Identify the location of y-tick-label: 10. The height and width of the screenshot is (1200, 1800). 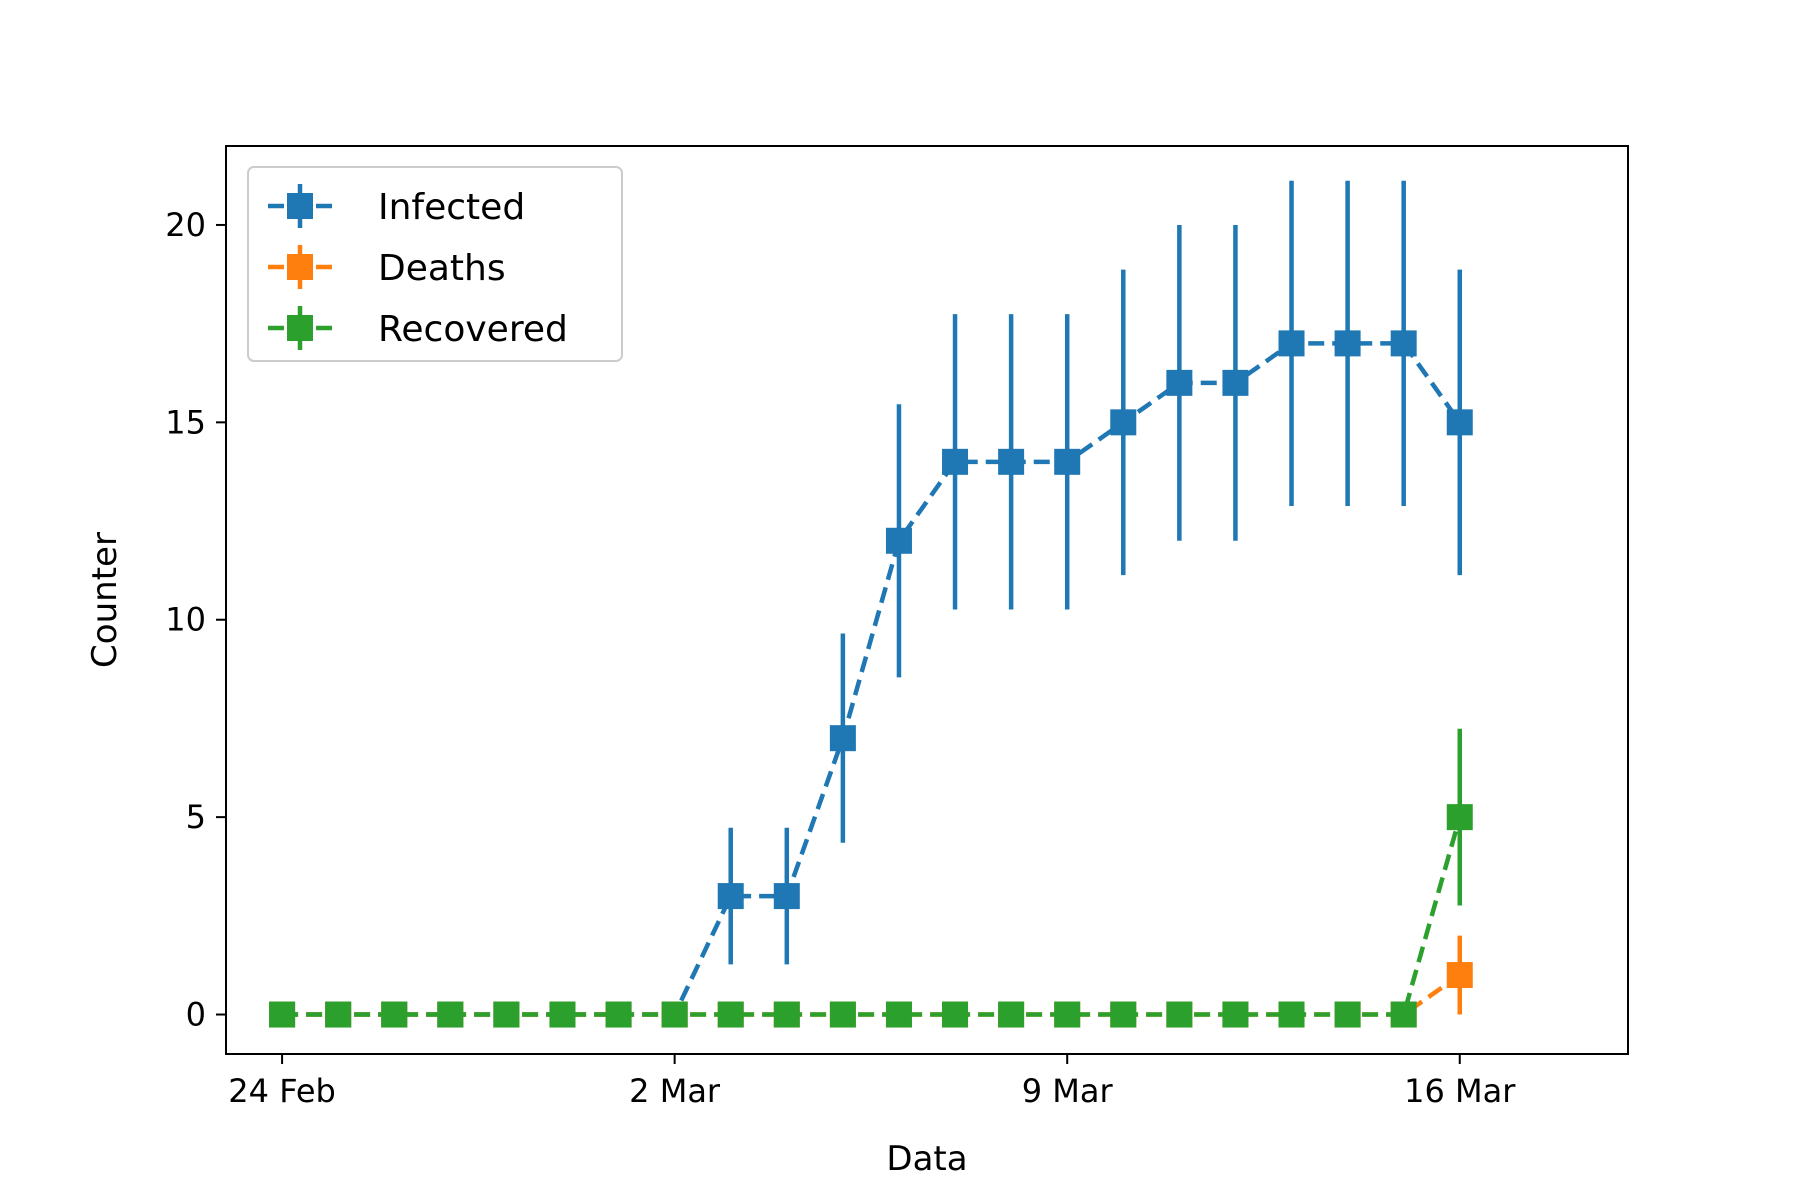
(185, 620).